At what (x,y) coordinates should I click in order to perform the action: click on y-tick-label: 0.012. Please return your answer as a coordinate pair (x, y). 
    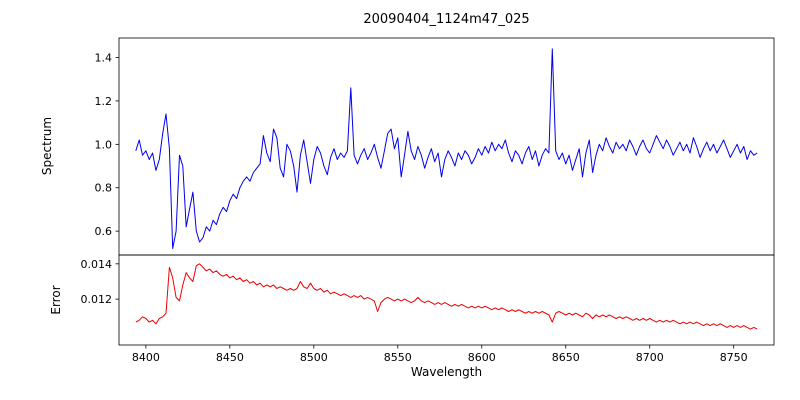
    Looking at the image, I should click on (97, 299).